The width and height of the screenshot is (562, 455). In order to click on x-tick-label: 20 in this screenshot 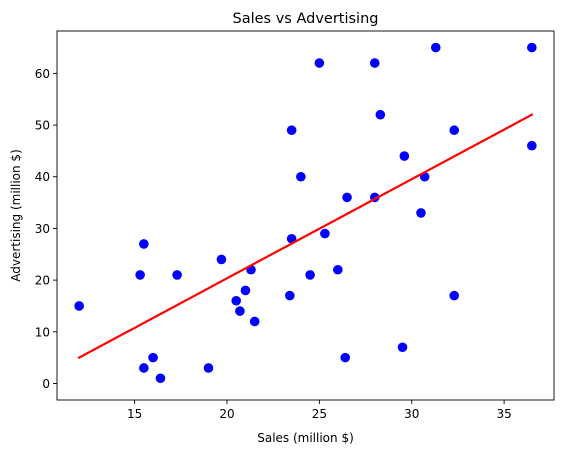, I will do `click(226, 414)`.